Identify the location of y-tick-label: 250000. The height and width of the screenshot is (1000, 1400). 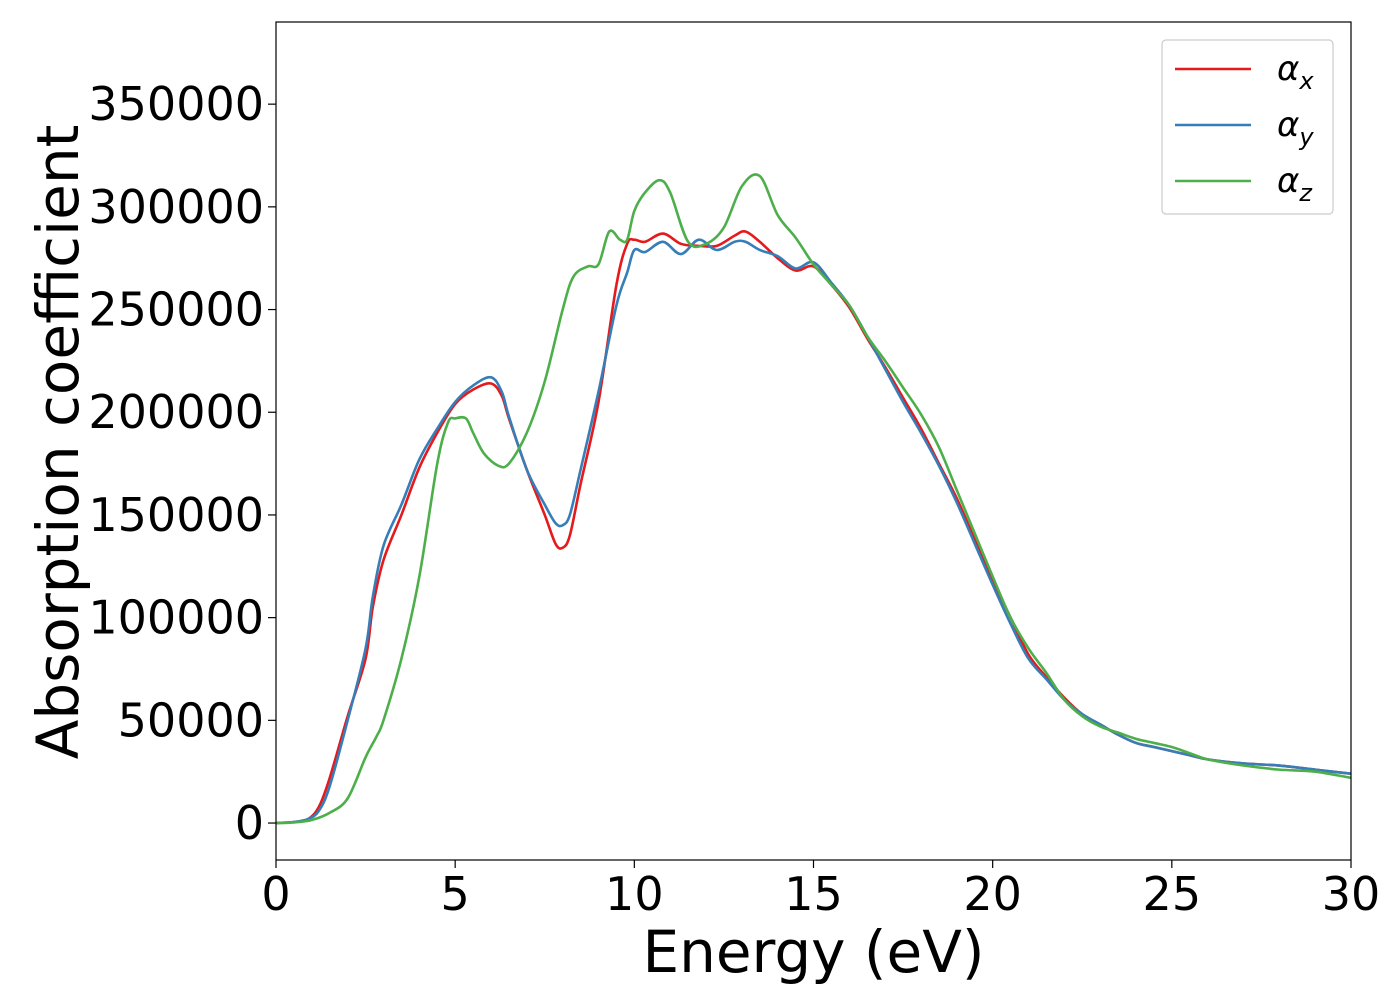
(176, 310).